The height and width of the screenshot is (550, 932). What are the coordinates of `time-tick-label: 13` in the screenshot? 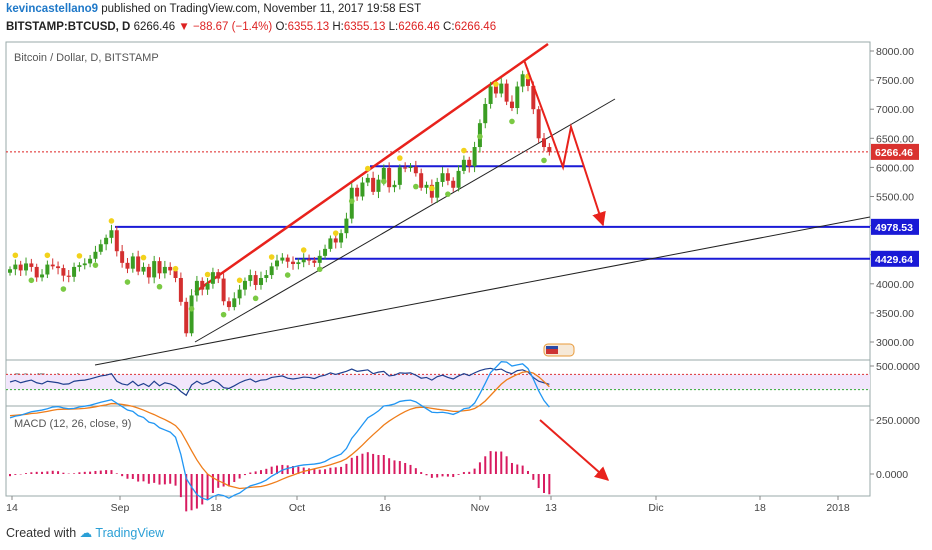 It's located at (551, 508).